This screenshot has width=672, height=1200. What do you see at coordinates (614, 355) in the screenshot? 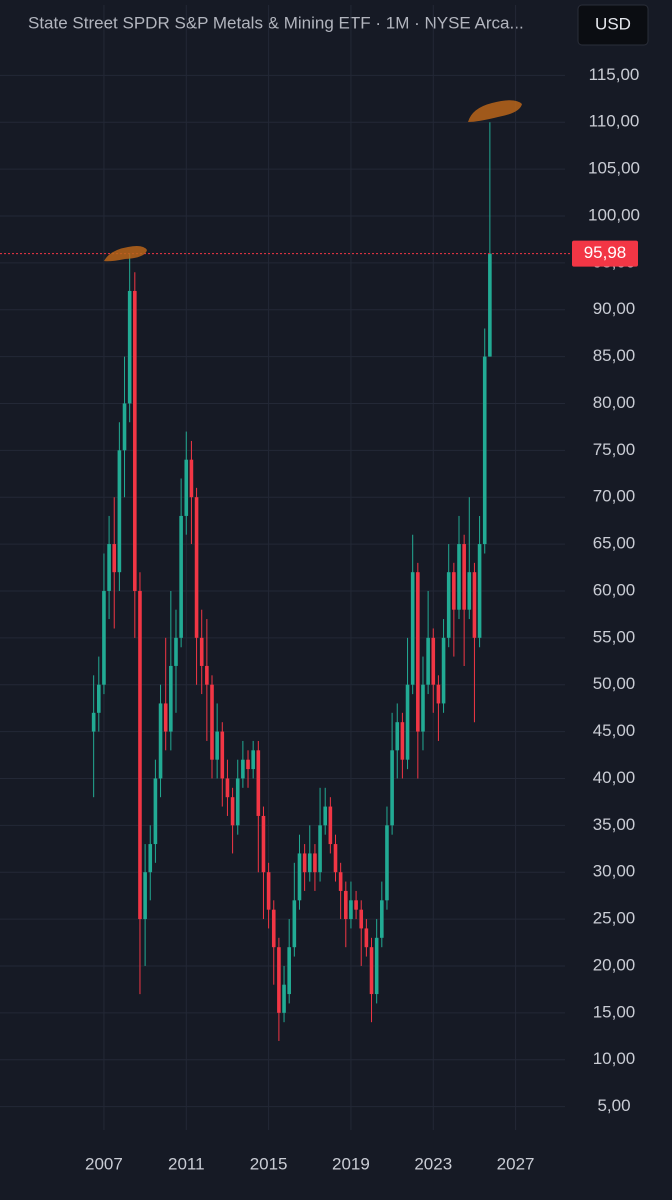
I see `y-tick-label: 85,00` at bounding box center [614, 355].